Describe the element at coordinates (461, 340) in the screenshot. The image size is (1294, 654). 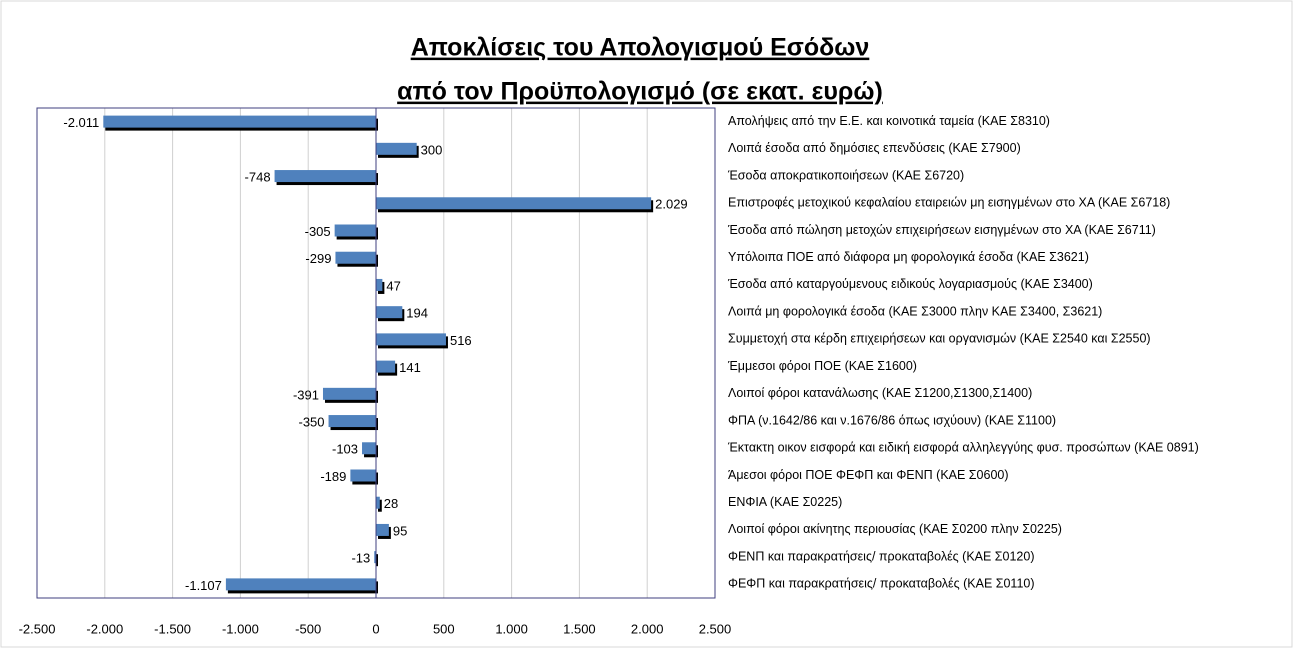
I see `value-label: 516` at that location.